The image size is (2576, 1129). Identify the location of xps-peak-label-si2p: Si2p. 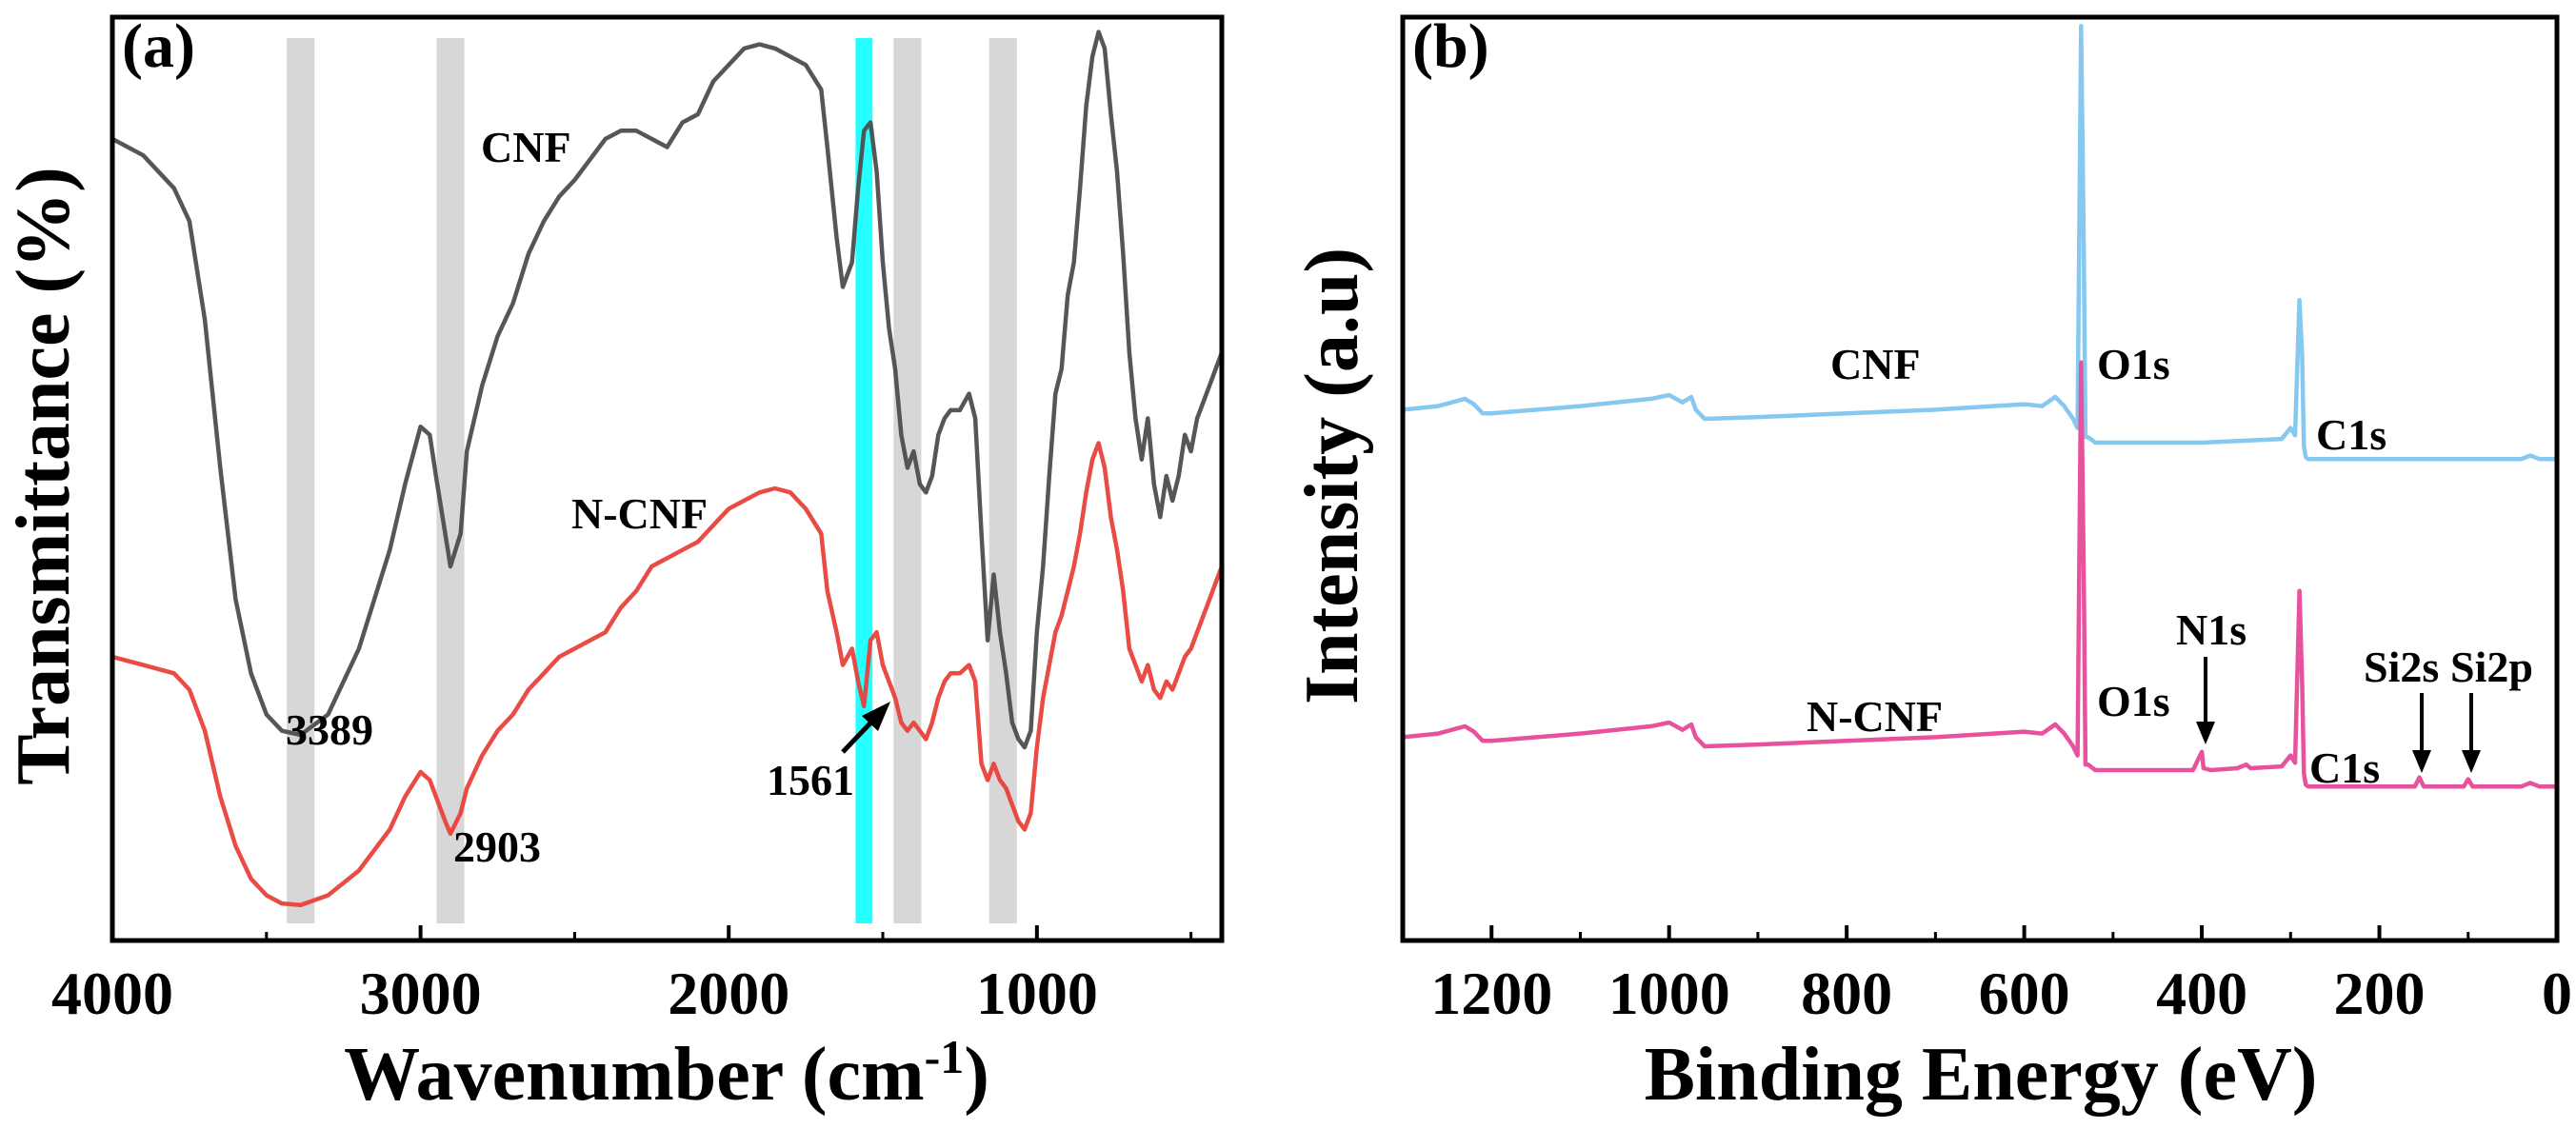
(2491, 667).